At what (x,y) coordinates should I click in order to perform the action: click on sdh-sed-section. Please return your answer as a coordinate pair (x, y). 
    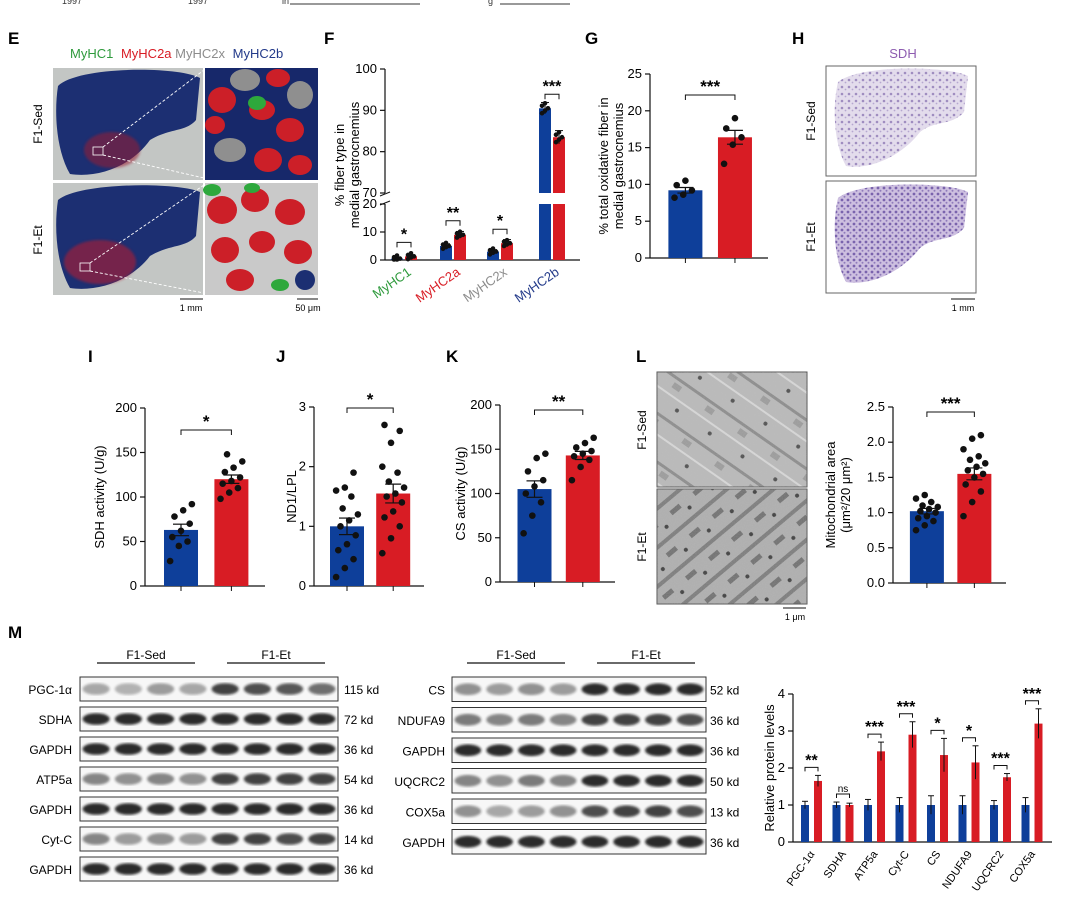
    Looking at the image, I should click on (901, 117).